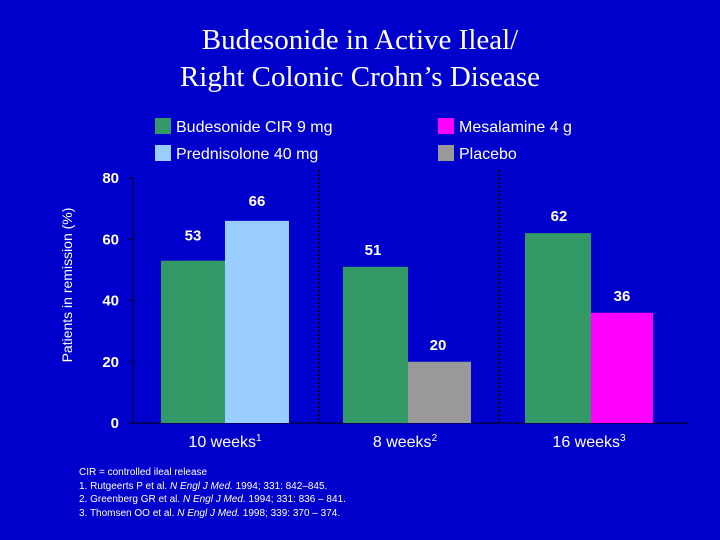 The width and height of the screenshot is (720, 540). What do you see at coordinates (110, 178) in the screenshot?
I see `y-tick-label-4: 80` at bounding box center [110, 178].